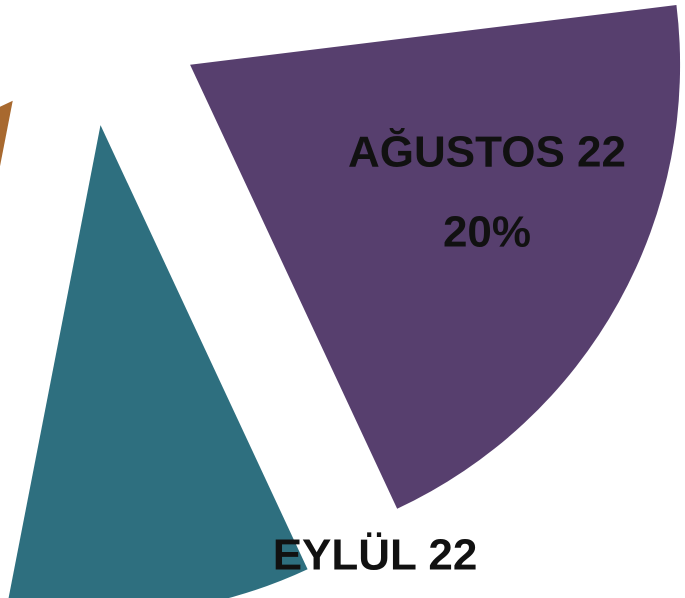  I want to click on slice-value-label: 20%, so click(487, 232).